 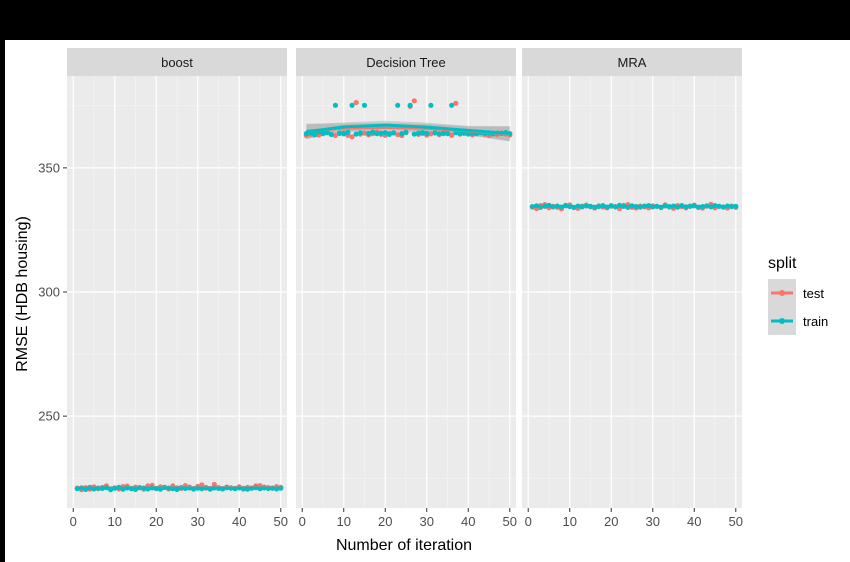 What do you see at coordinates (813, 293) in the screenshot?
I see `legend-label-test: test` at bounding box center [813, 293].